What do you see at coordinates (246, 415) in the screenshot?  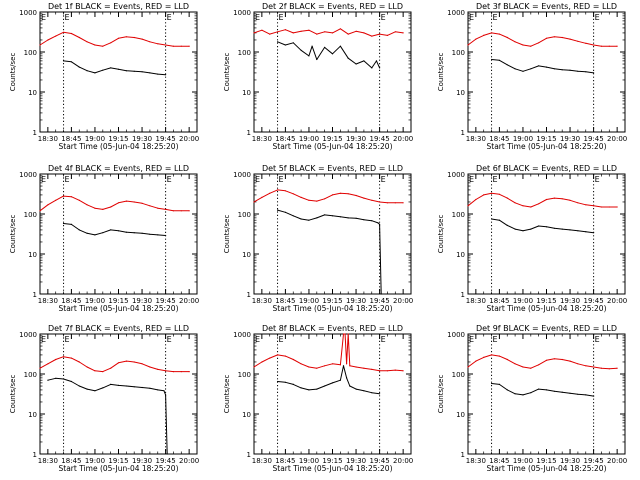 I see `y-tick-label: 10` at bounding box center [246, 415].